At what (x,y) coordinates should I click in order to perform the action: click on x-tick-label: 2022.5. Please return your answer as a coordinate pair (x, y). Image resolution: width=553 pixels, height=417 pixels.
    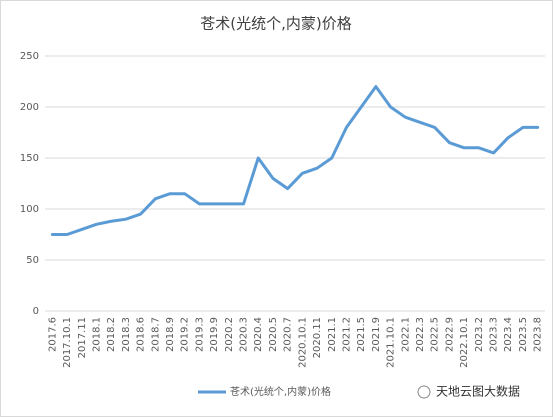
    Looking at the image, I should click on (435, 334).